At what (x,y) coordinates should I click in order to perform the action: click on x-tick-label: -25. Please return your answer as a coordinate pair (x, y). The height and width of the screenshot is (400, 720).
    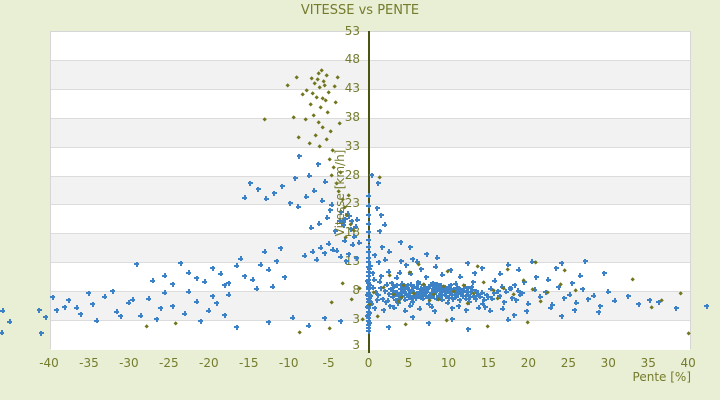
    Looking at the image, I should click on (169, 363).